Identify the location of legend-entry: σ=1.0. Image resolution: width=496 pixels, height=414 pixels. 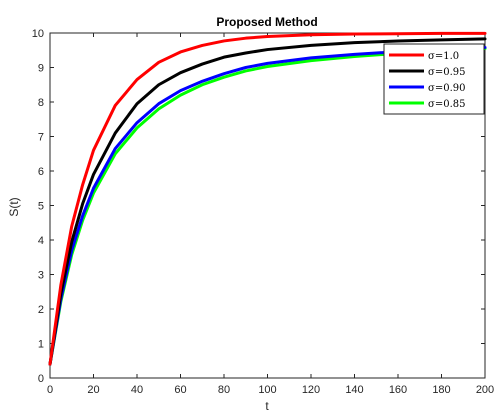
(443, 56).